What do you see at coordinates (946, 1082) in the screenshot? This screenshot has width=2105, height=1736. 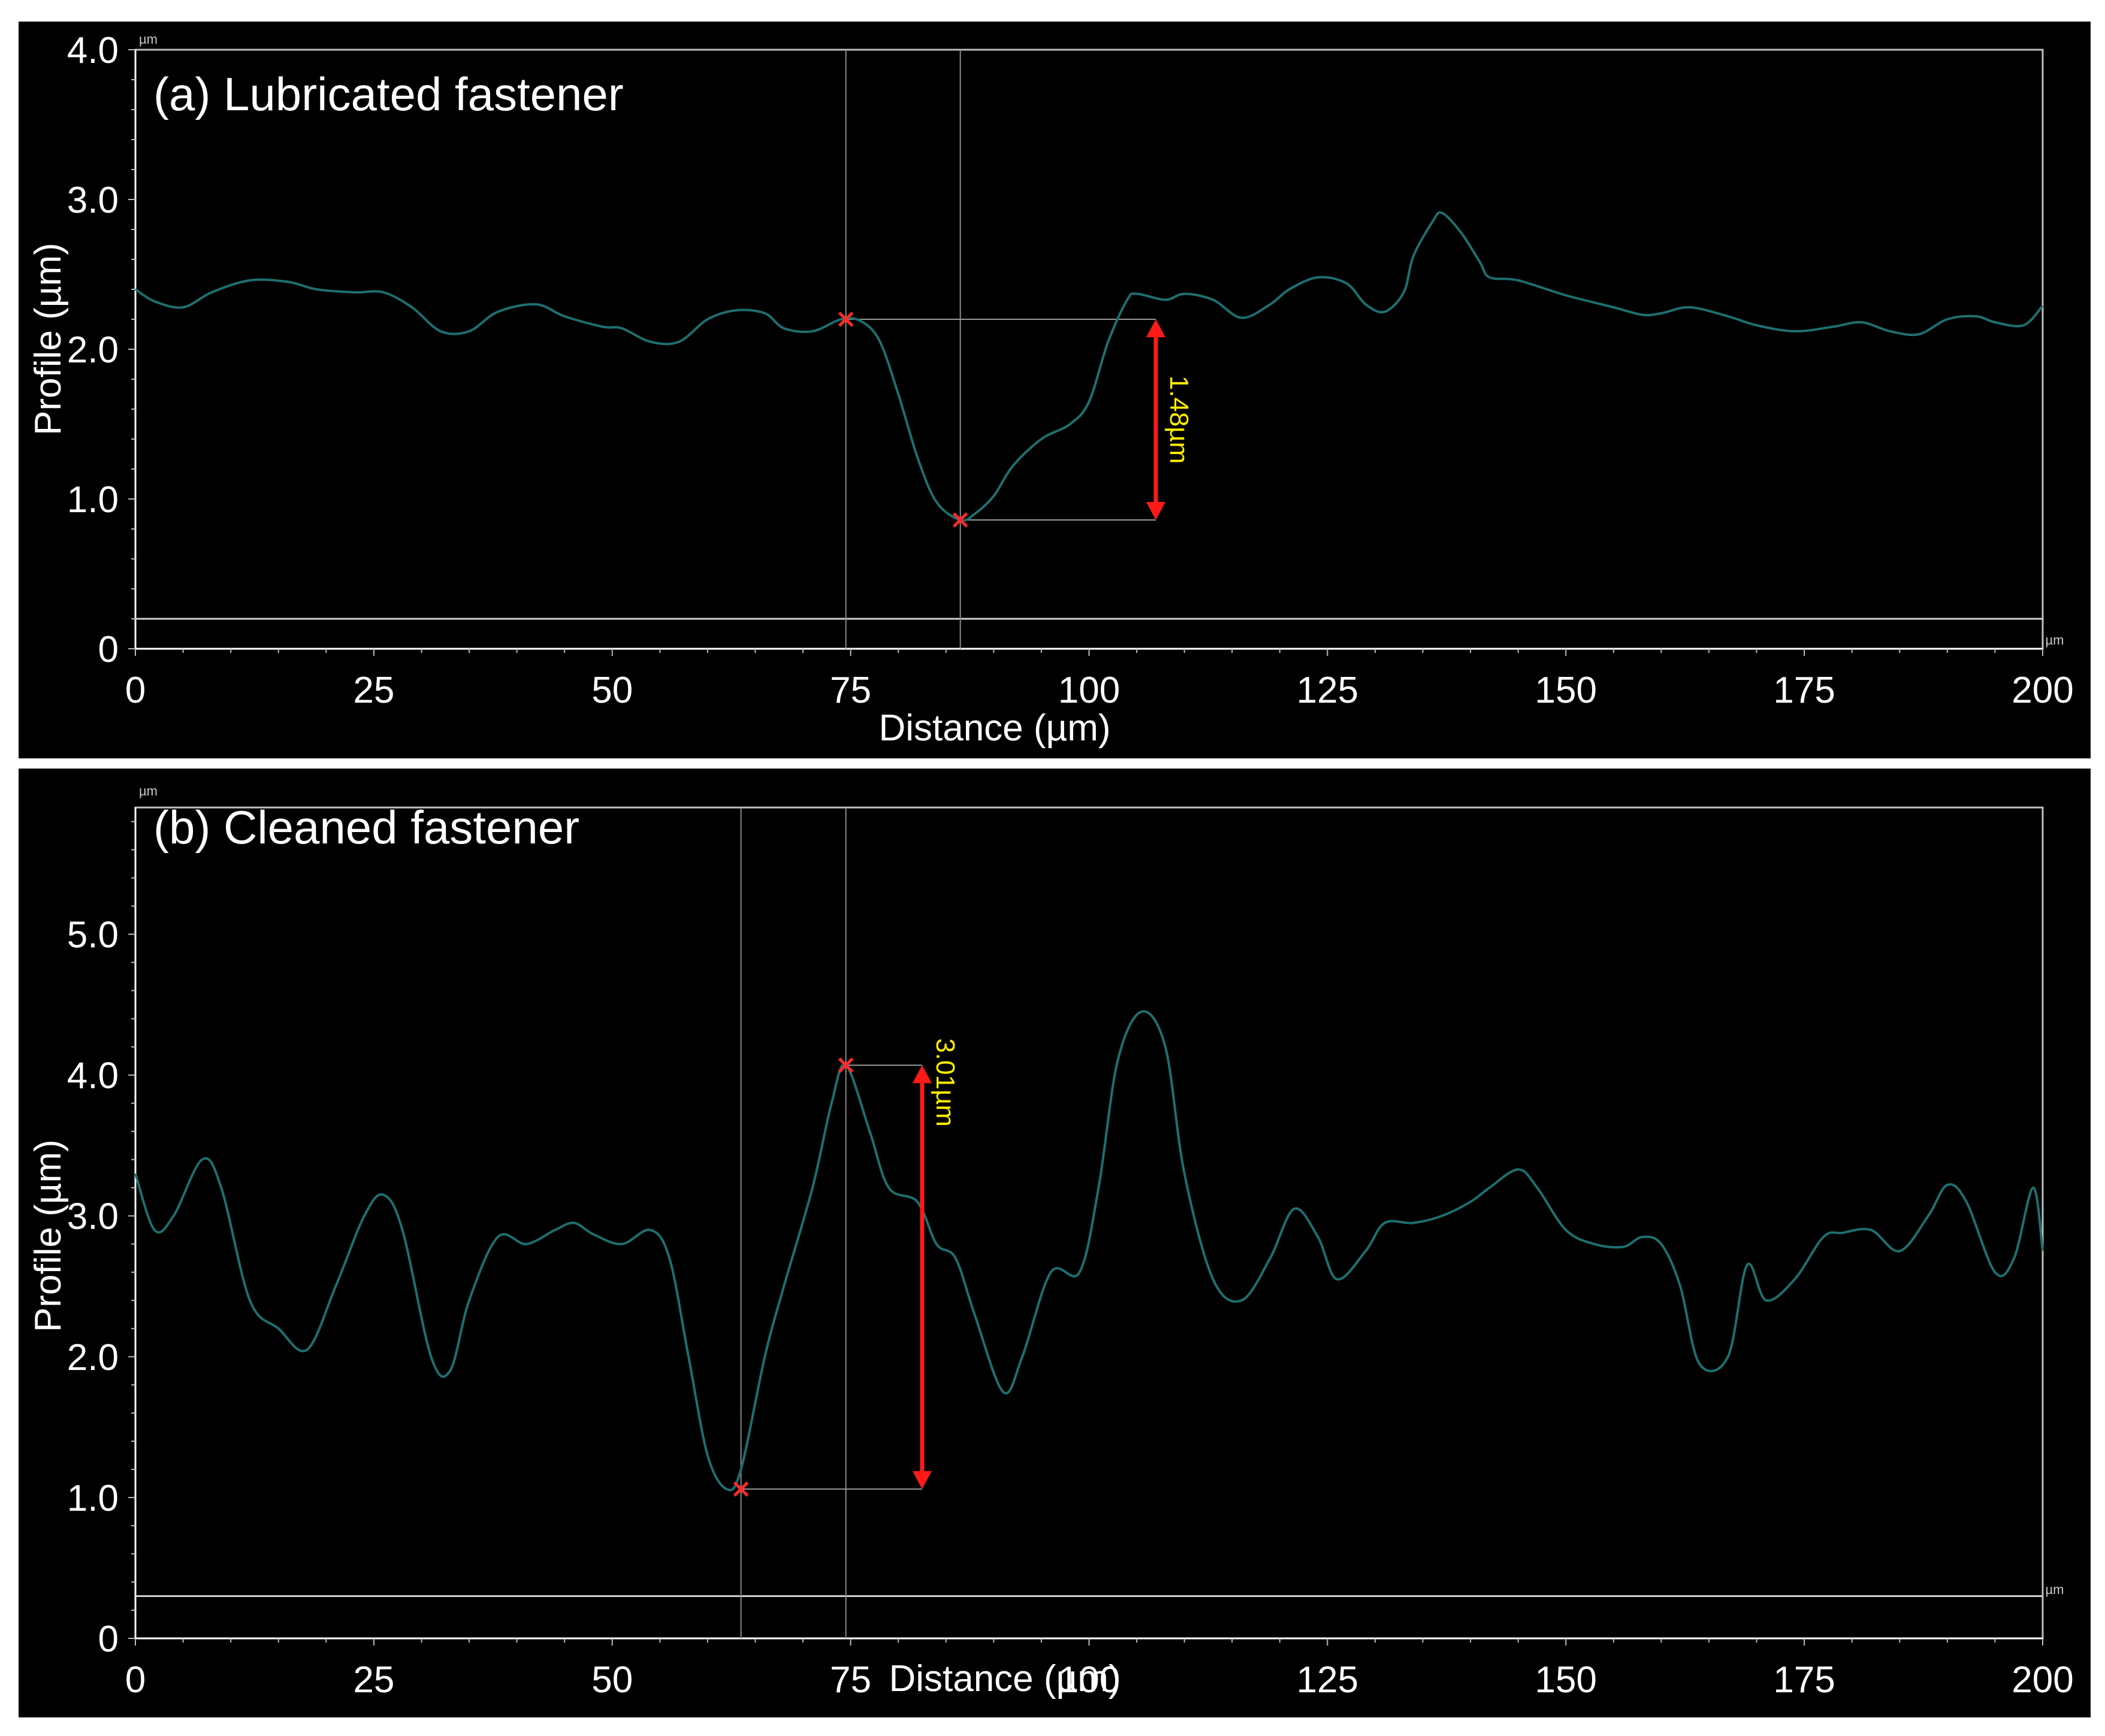 I see `measurement-label: 3.01µm` at bounding box center [946, 1082].